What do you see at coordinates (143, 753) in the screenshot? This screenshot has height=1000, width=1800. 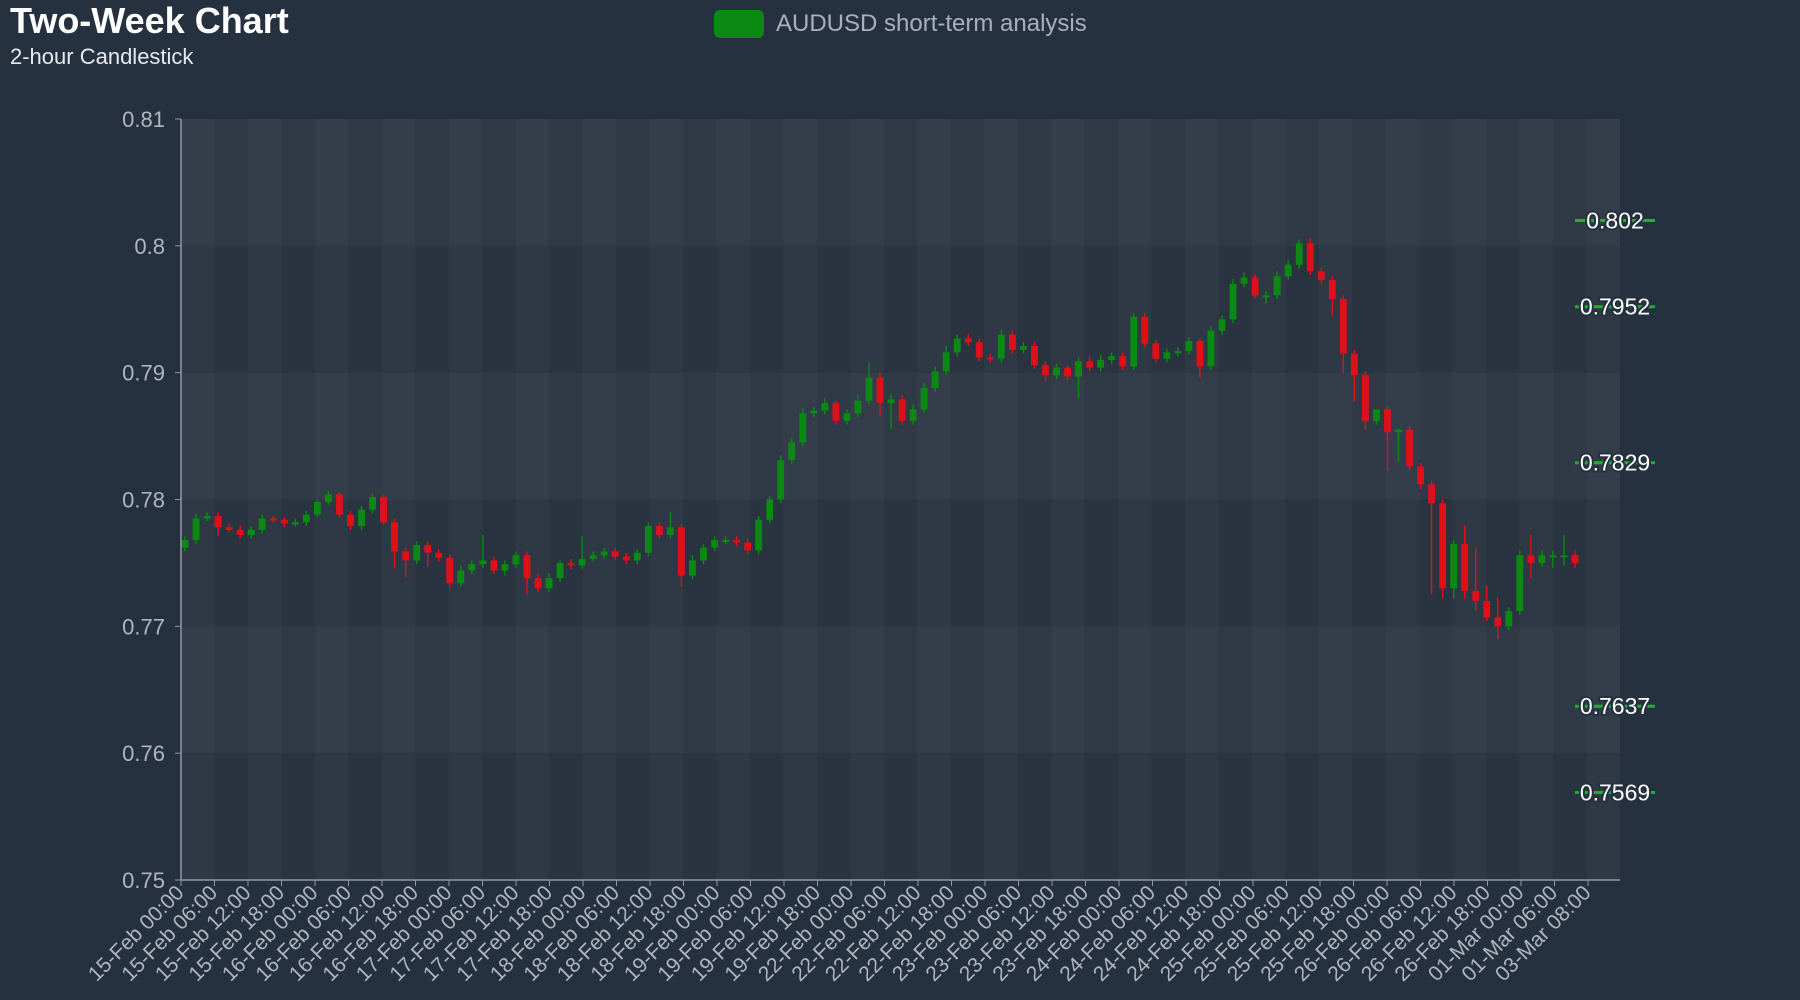 I see `y-tick-label: 0.76` at bounding box center [143, 753].